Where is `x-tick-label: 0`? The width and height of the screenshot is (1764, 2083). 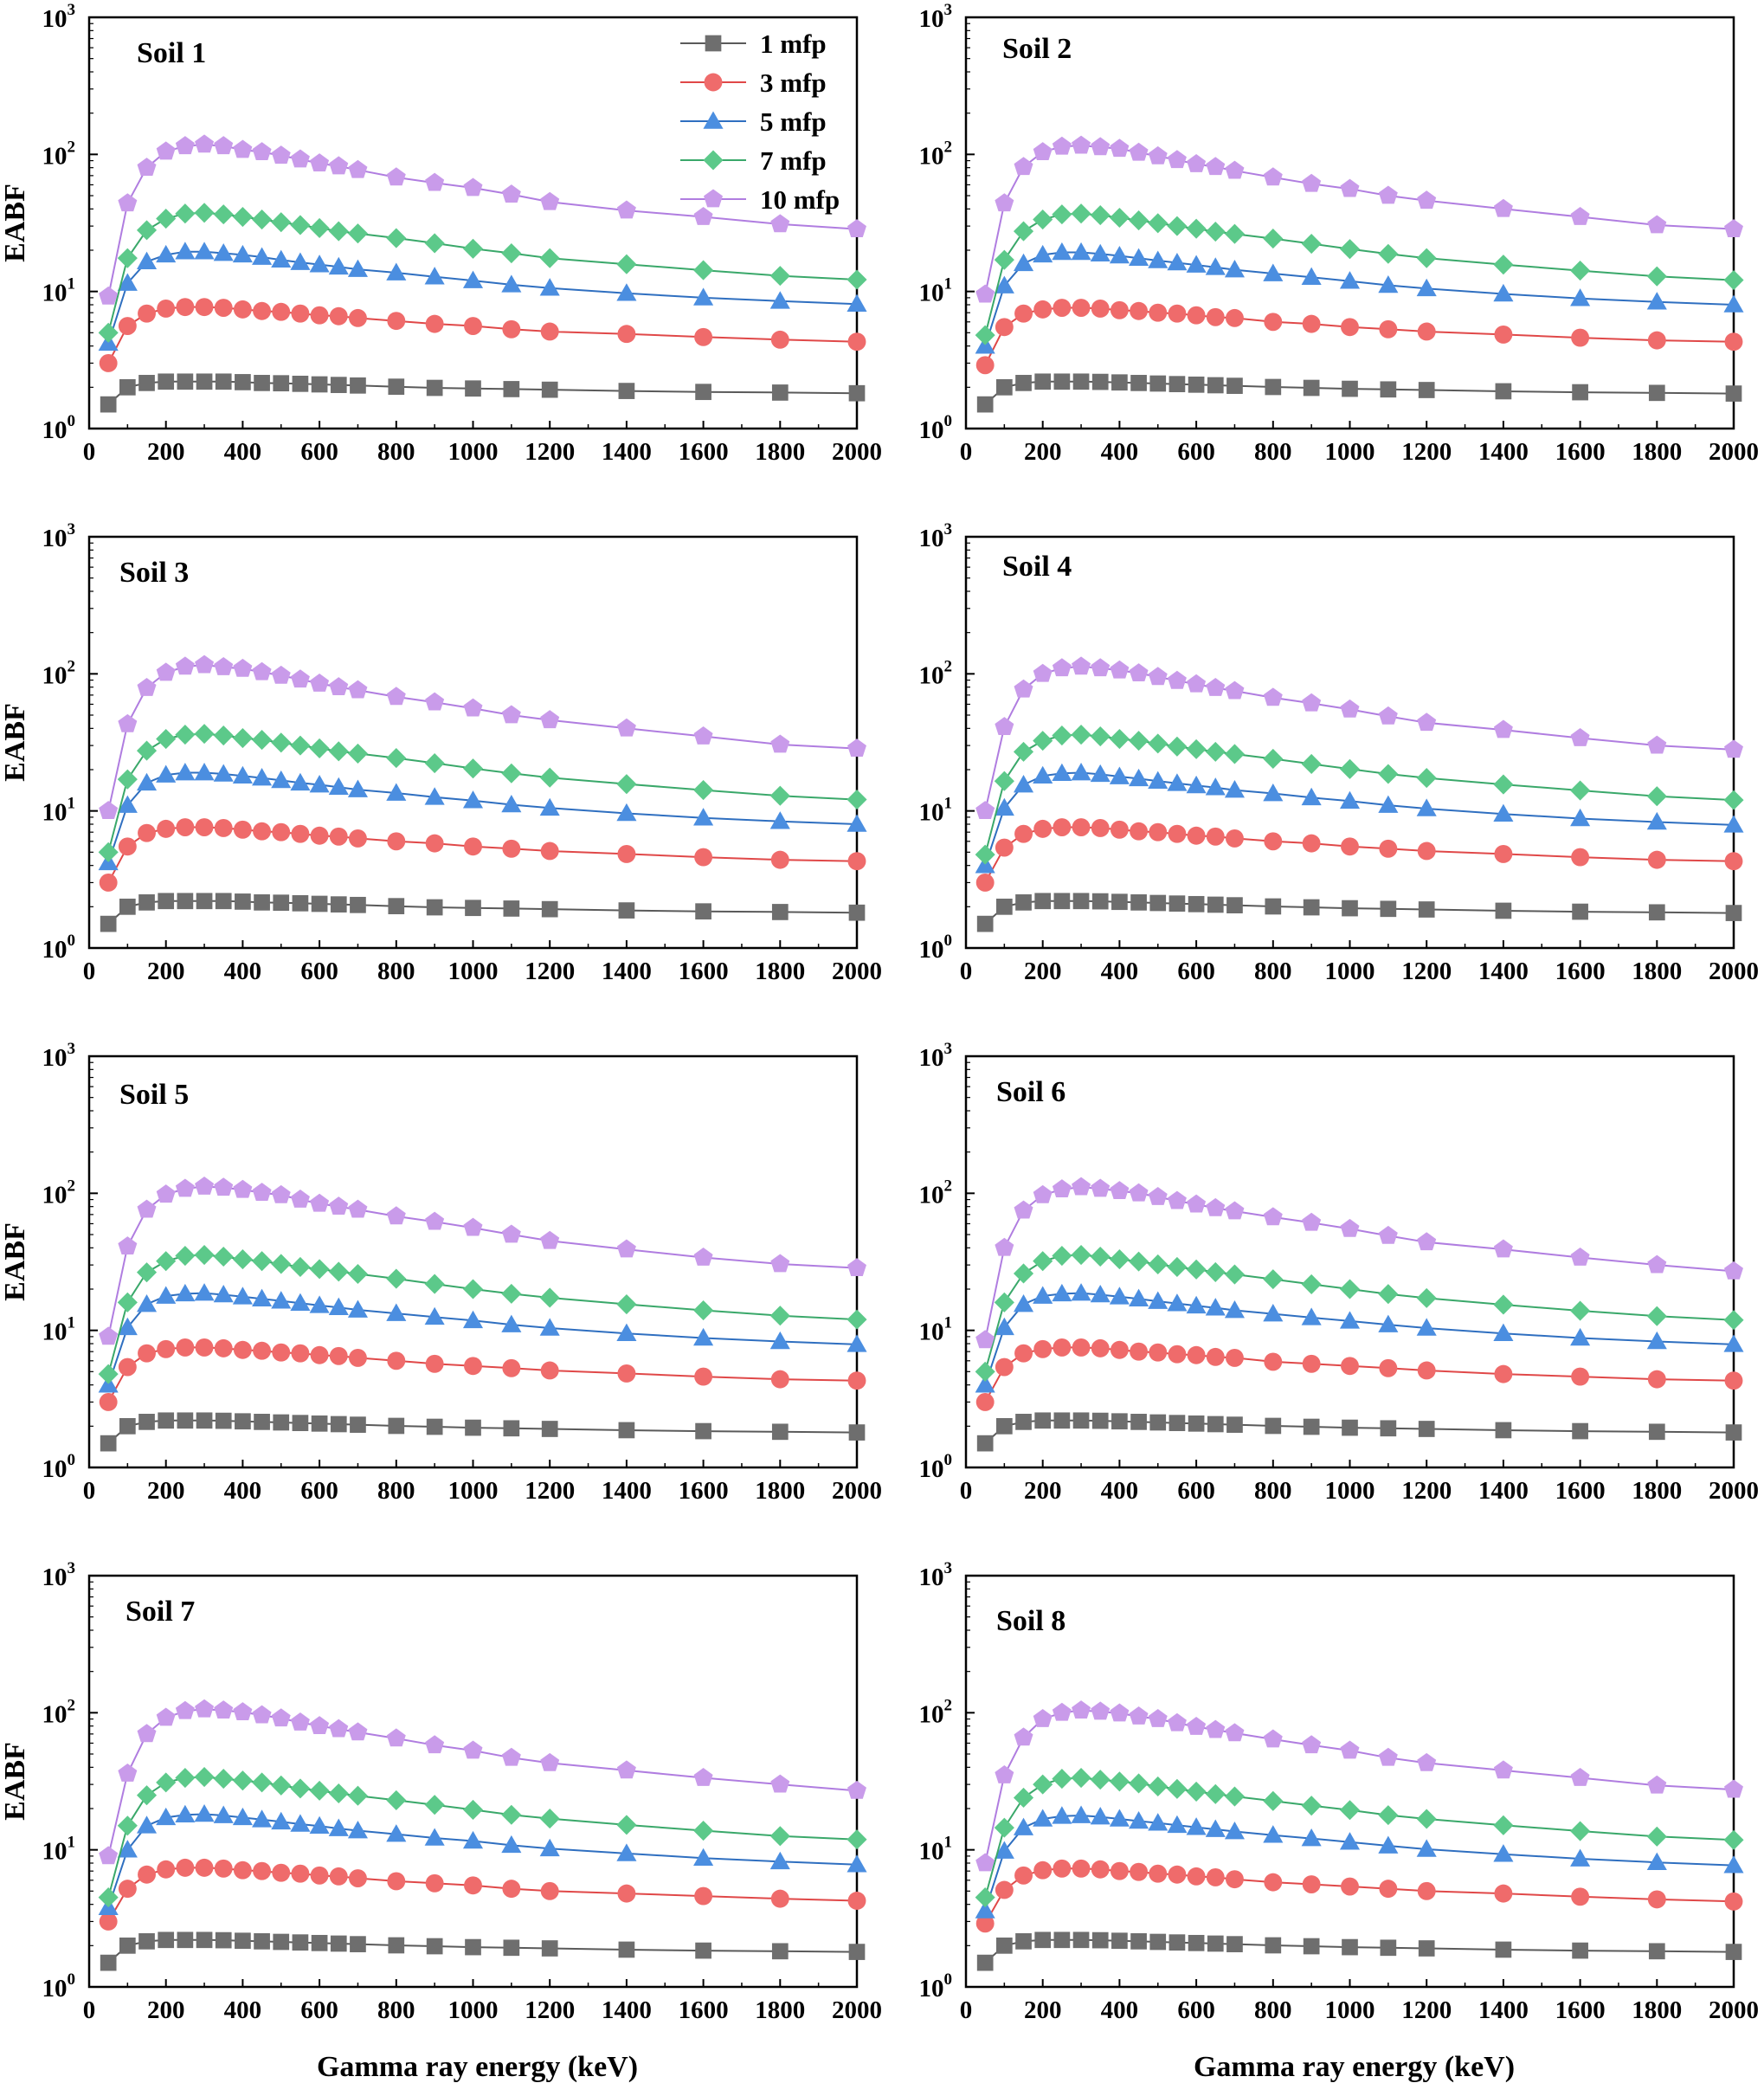
x-tick-label: 0 is located at coordinates (89, 972).